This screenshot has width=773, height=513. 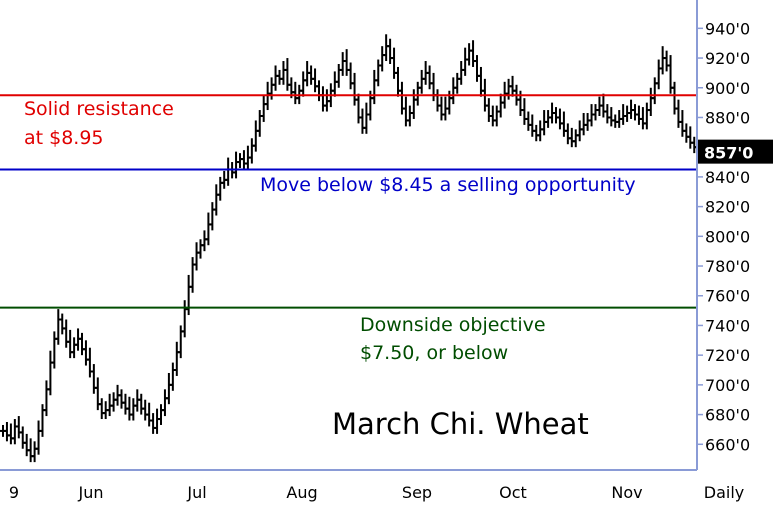 What do you see at coordinates (727, 117) in the screenshot?
I see `y-tick-label: 880'0` at bounding box center [727, 117].